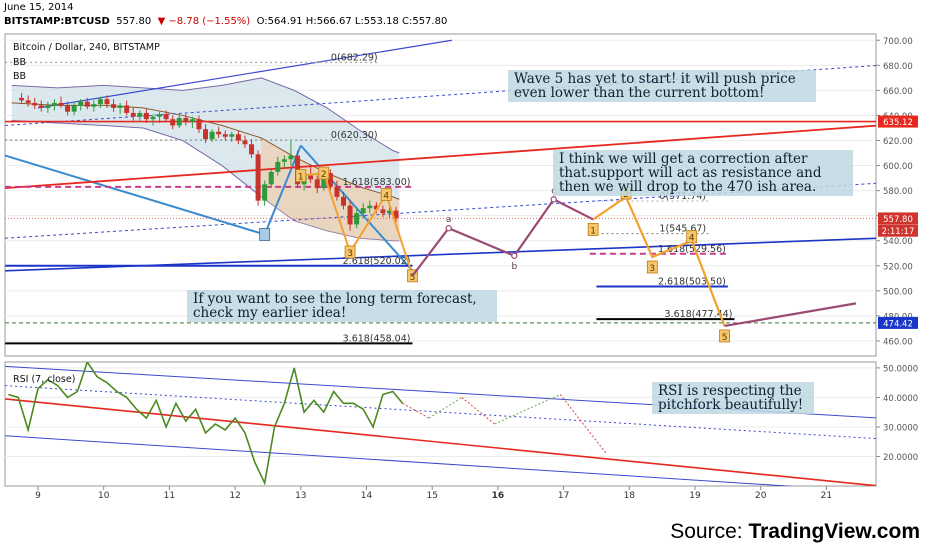 The height and width of the screenshot is (550, 932). Describe the element at coordinates (367, 496) in the screenshot. I see `x-axis-label: 14` at that location.